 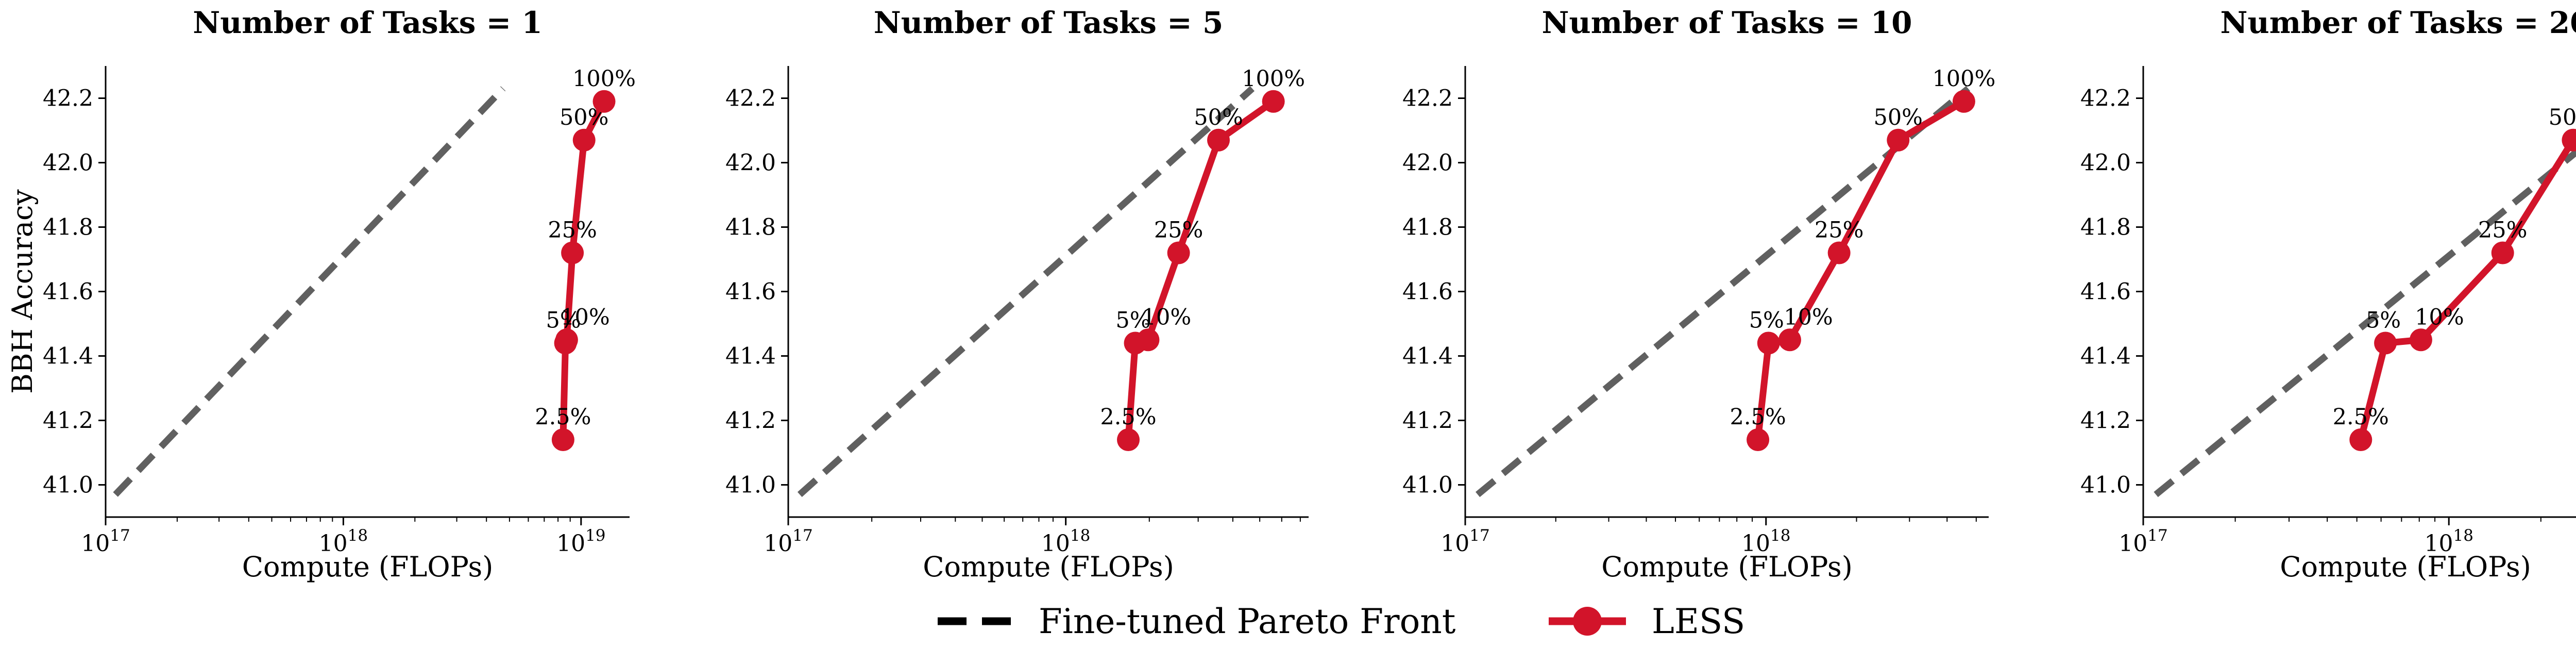 I want to click on legend-marker-swatch, so click(x=1587, y=621).